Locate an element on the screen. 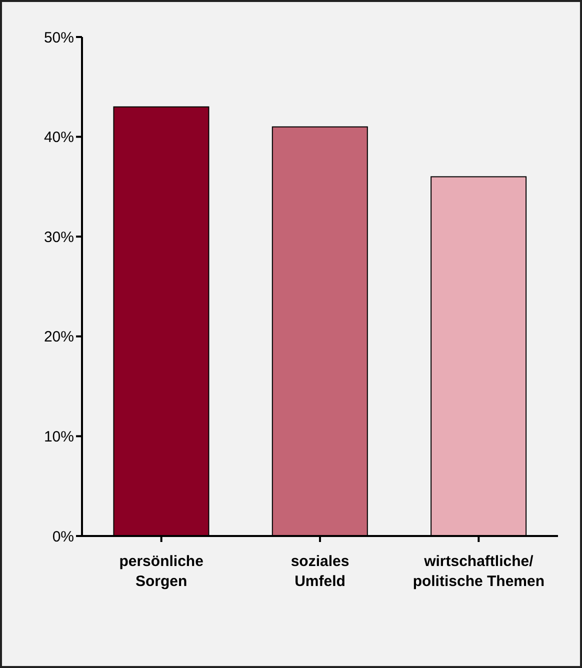  y-tick-label: 20% is located at coordinates (59, 337).